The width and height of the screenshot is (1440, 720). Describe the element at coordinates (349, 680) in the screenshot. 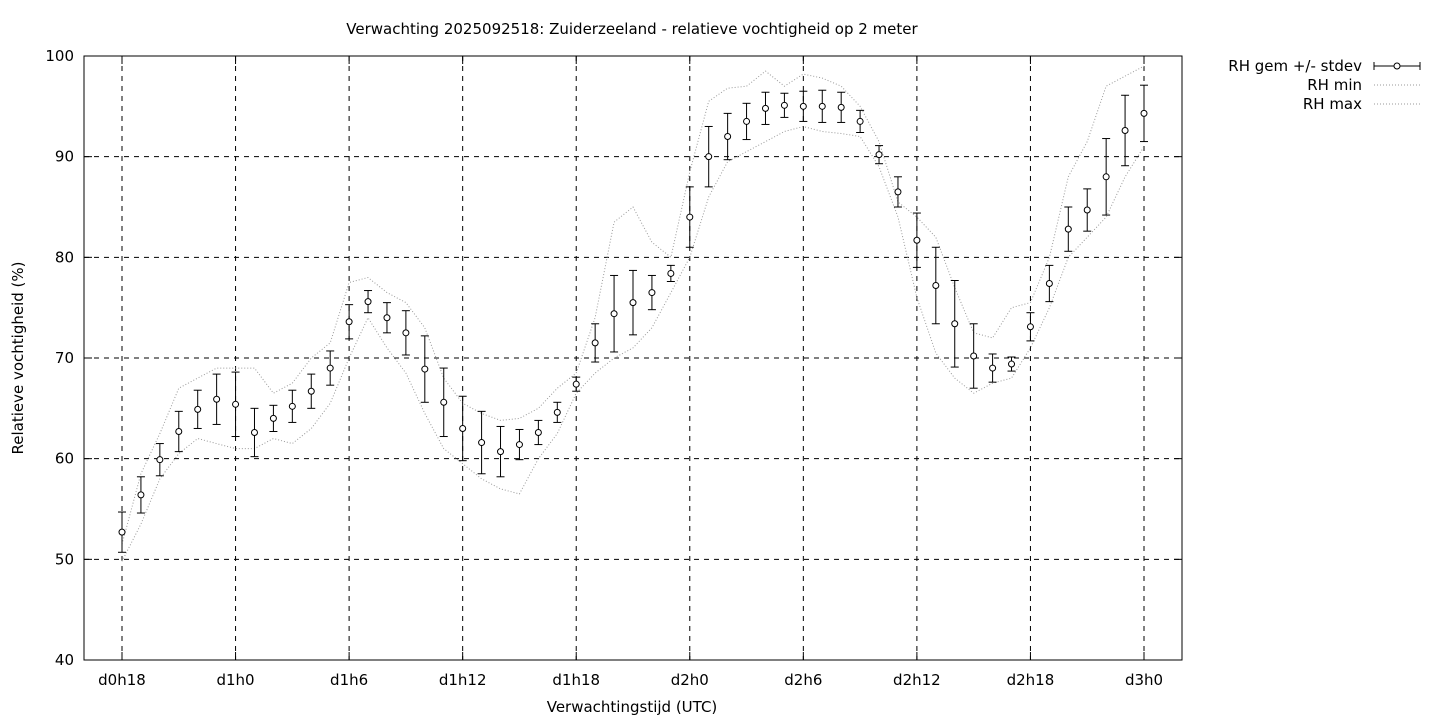

I see `x-tick-label: d1h6` at that location.